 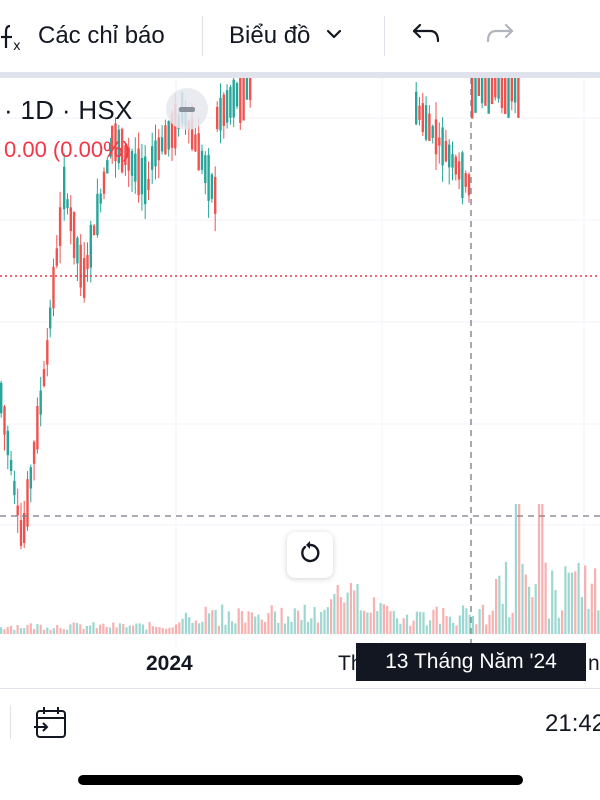 What do you see at coordinates (82, 36) in the screenshot?
I see `indicators-button: x Các chỉ báo` at bounding box center [82, 36].